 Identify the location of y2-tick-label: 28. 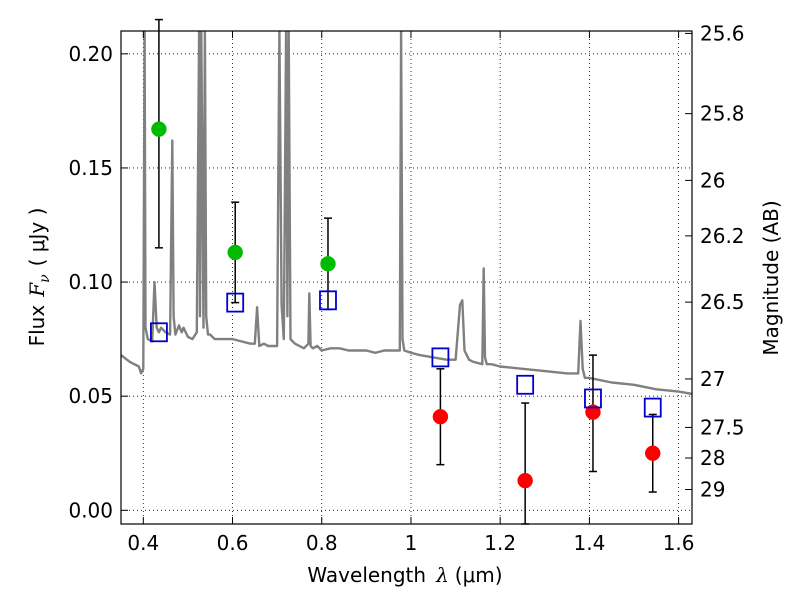
(712, 458).